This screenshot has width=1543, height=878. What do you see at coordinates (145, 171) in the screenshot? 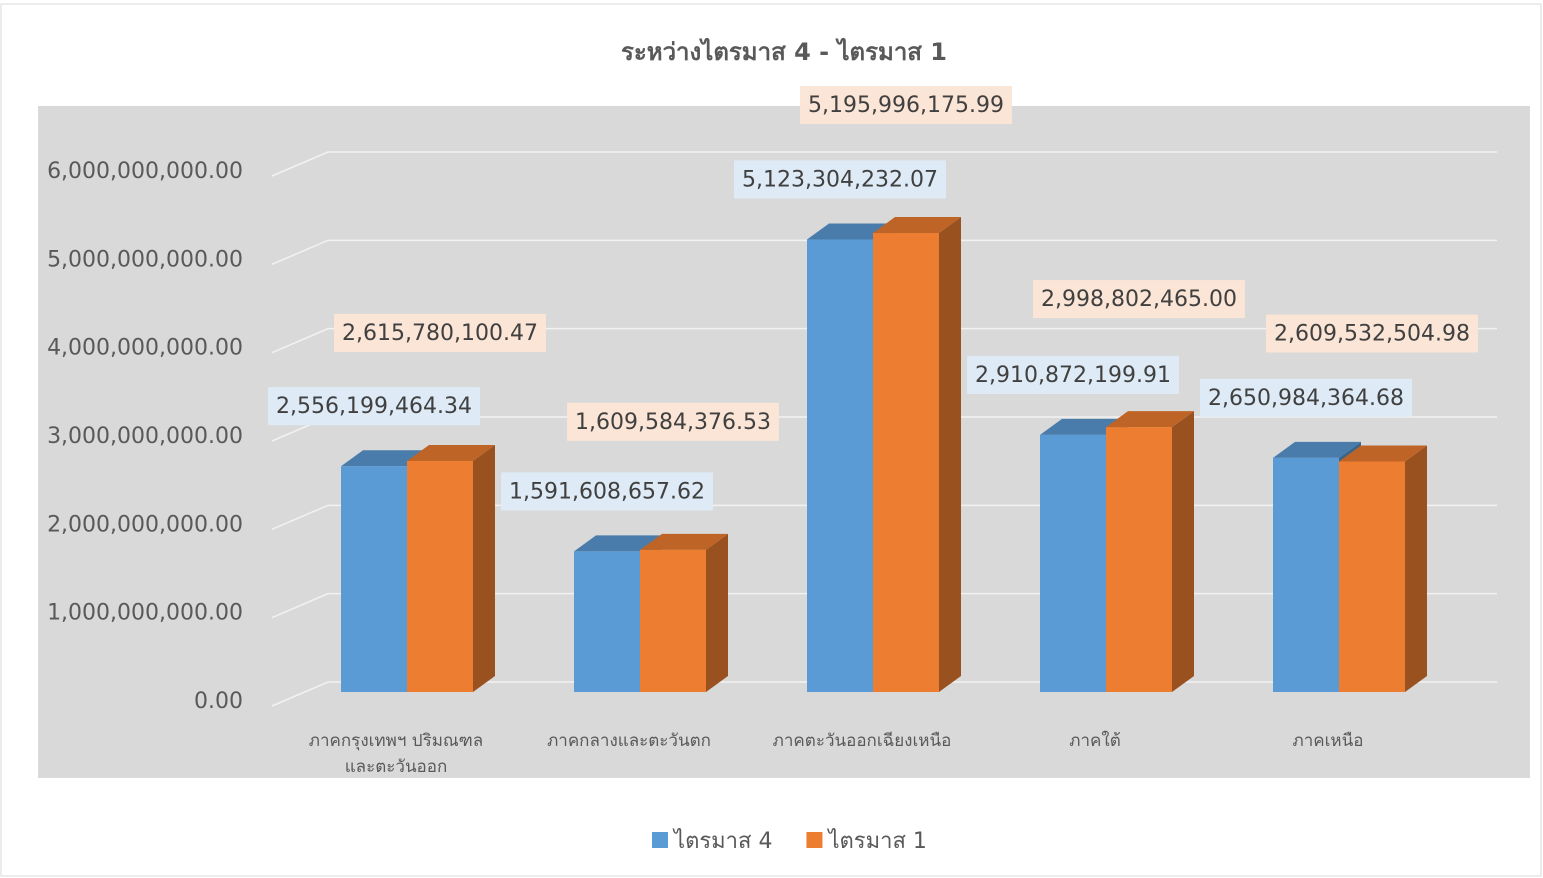
I see `y-tick-label: 6,000,000,000.00` at bounding box center [145, 171].